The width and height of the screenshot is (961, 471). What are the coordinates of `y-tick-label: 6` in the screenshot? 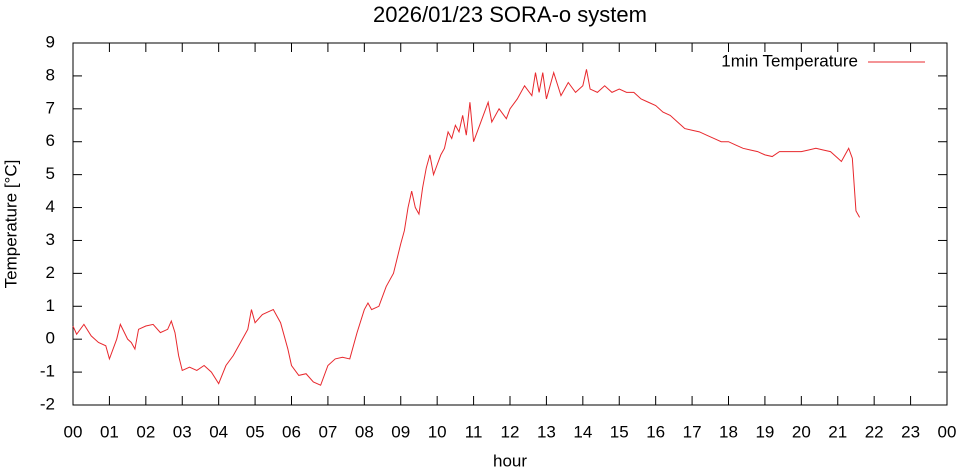 It's located at (50, 140).